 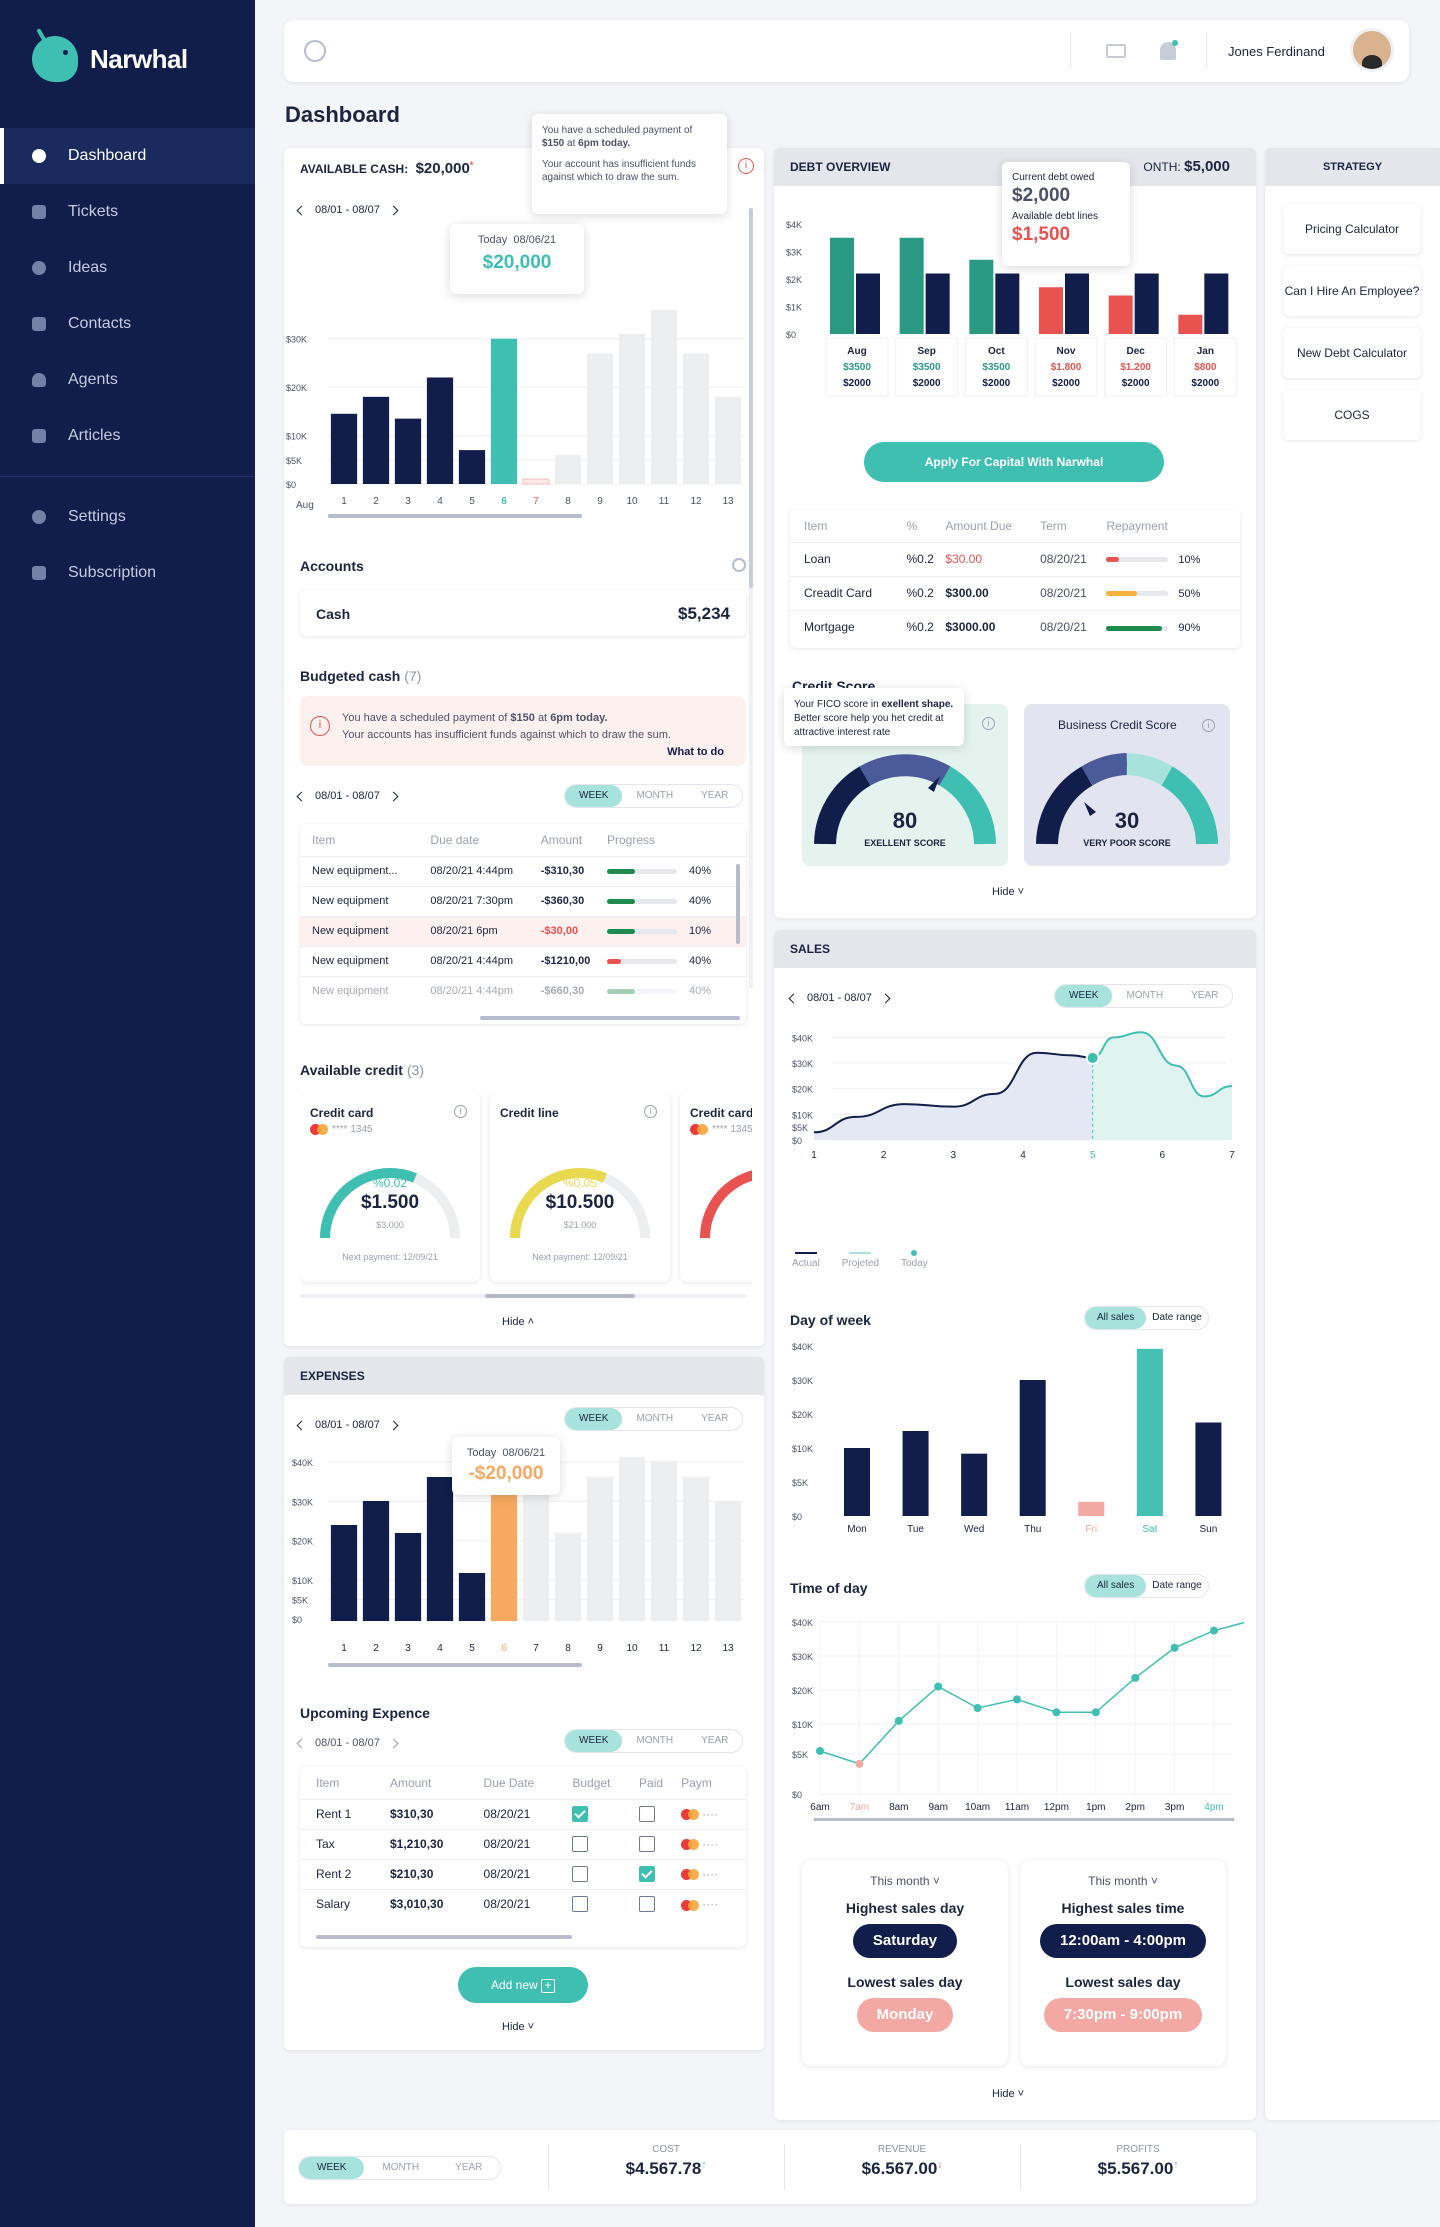 What do you see at coordinates (523, 990) in the screenshot?
I see `table-row: New equipment 08/20/21 4:44pm -$660,30 40%` at bounding box center [523, 990].